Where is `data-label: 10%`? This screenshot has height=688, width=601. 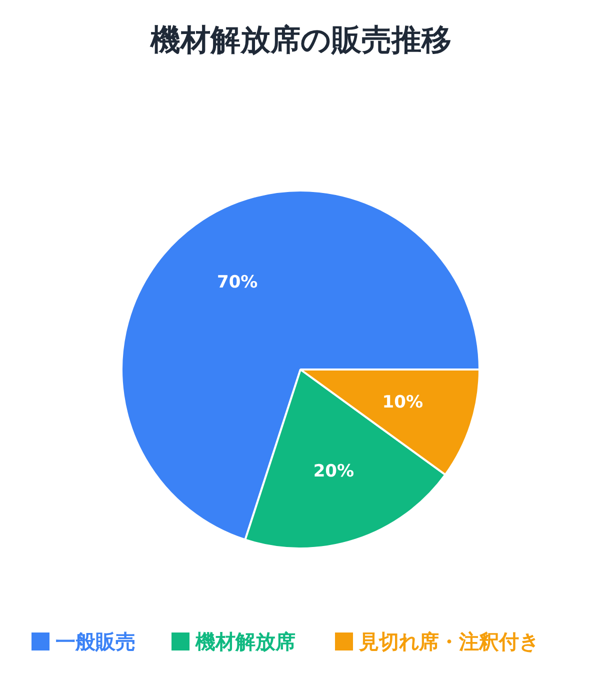
data-label: 10% is located at coordinates (402, 402).